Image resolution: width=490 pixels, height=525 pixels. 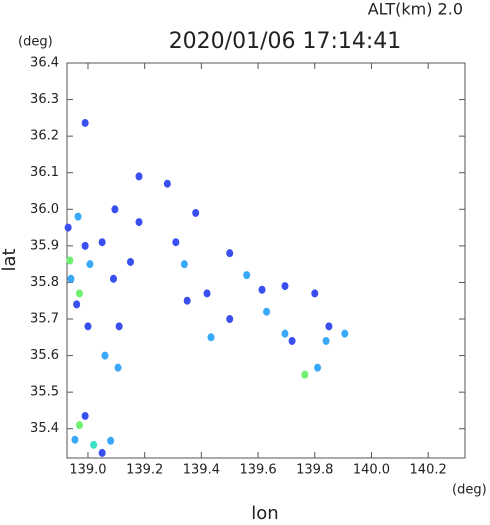 I want to click on x-tick-label: 139.0, so click(x=87, y=470).